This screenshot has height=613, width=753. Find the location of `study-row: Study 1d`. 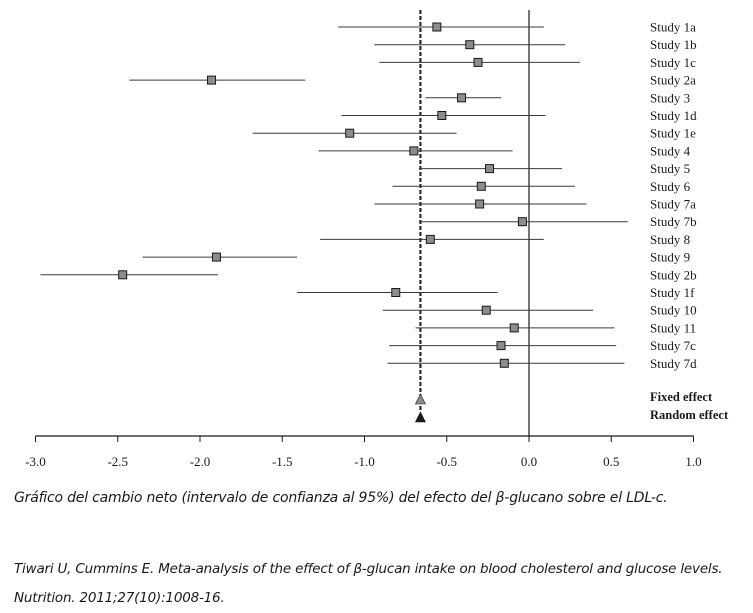

study-row: Study 1d is located at coordinates (519, 115).